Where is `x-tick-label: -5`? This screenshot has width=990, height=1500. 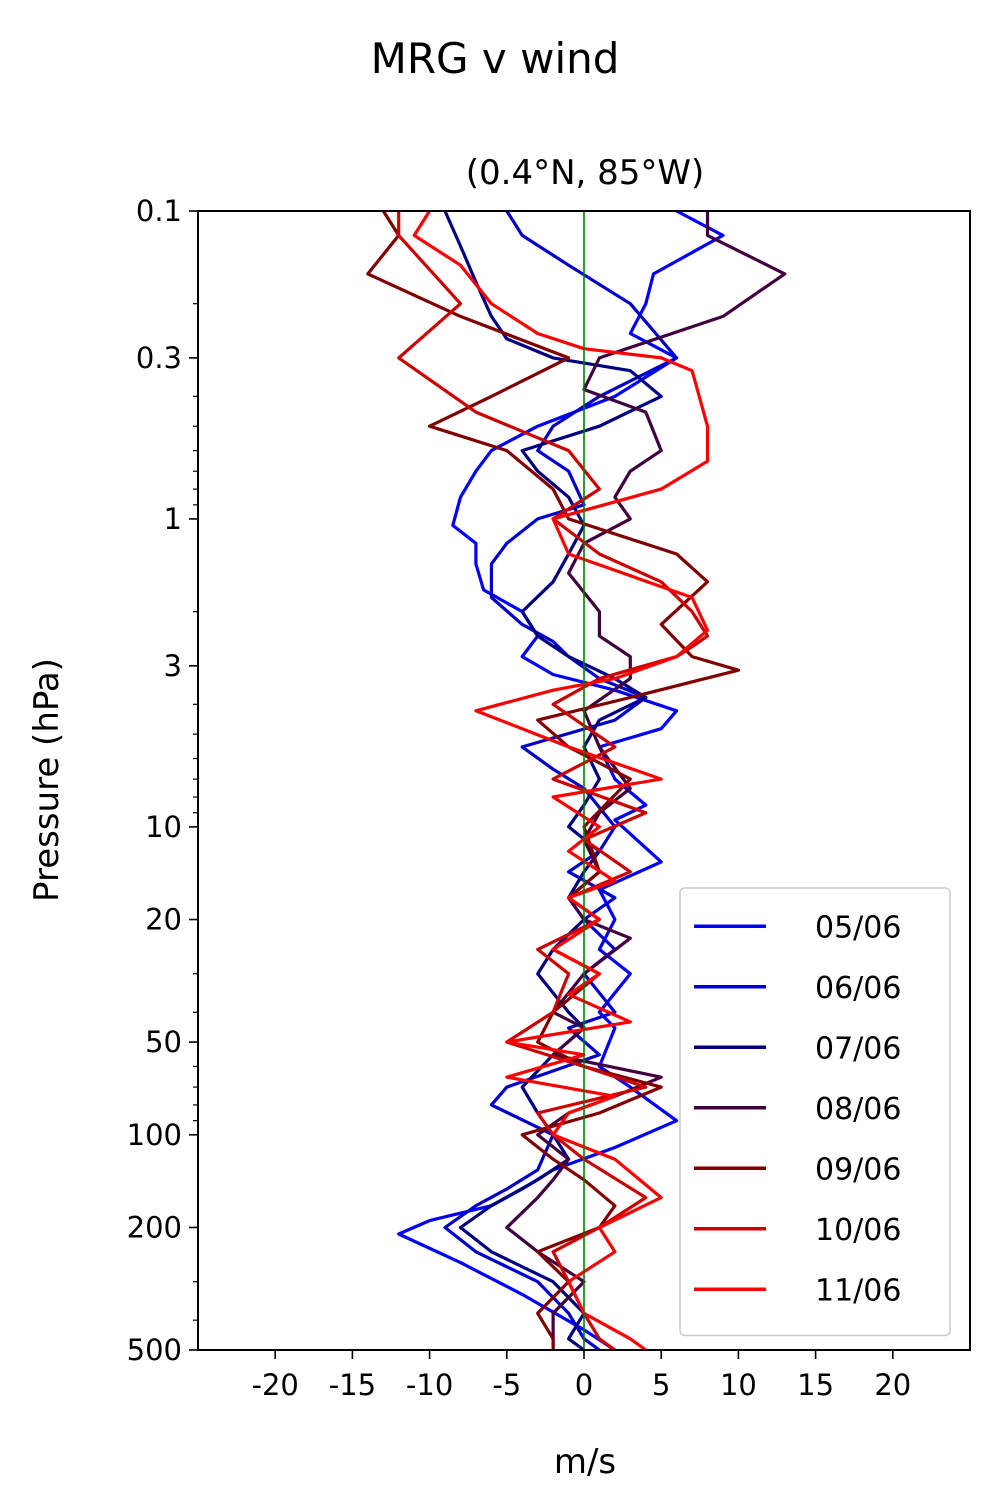
x-tick-label: -5 is located at coordinates (506, 1385).